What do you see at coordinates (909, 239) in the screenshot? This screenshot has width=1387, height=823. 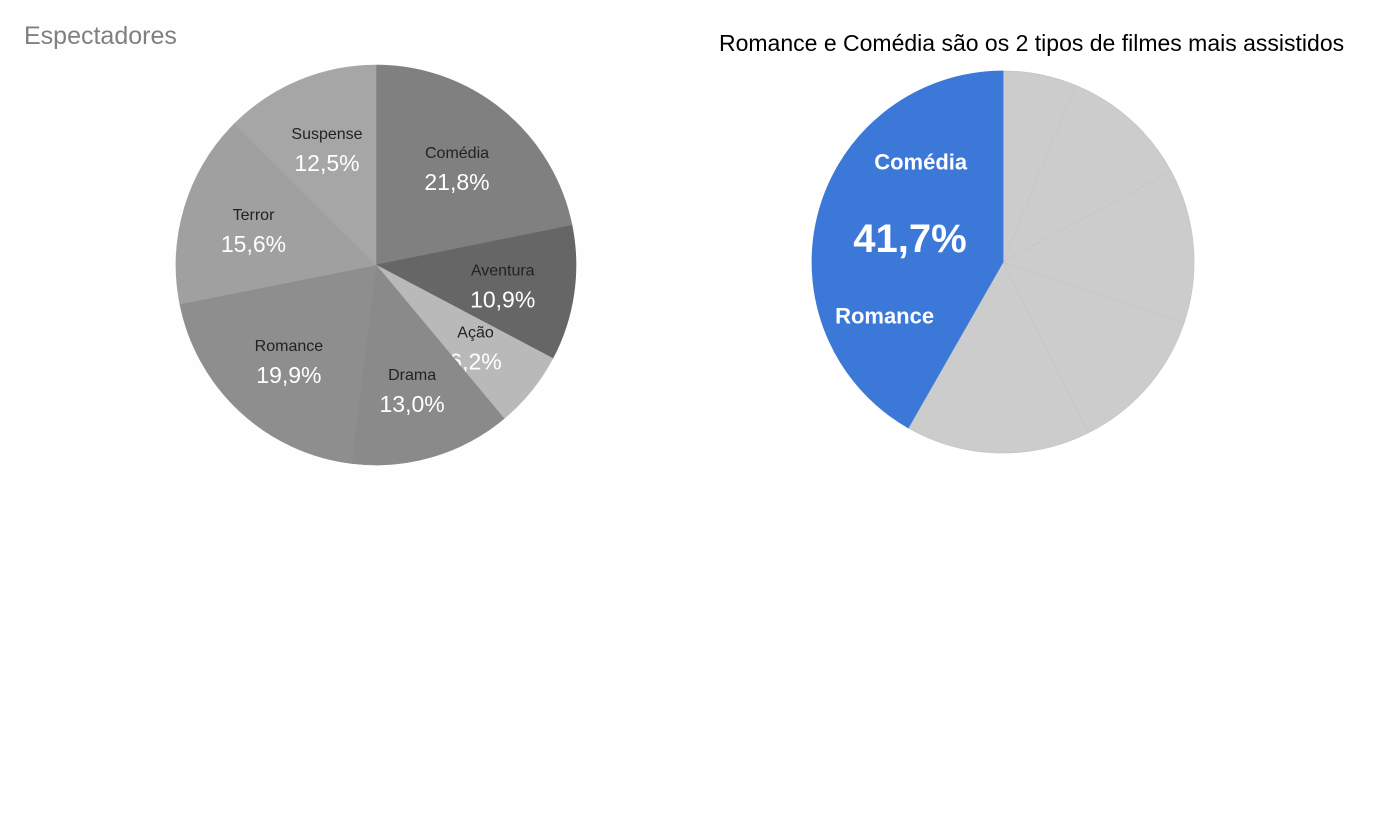 I see `highlight-percentage: 41,7%` at bounding box center [909, 239].